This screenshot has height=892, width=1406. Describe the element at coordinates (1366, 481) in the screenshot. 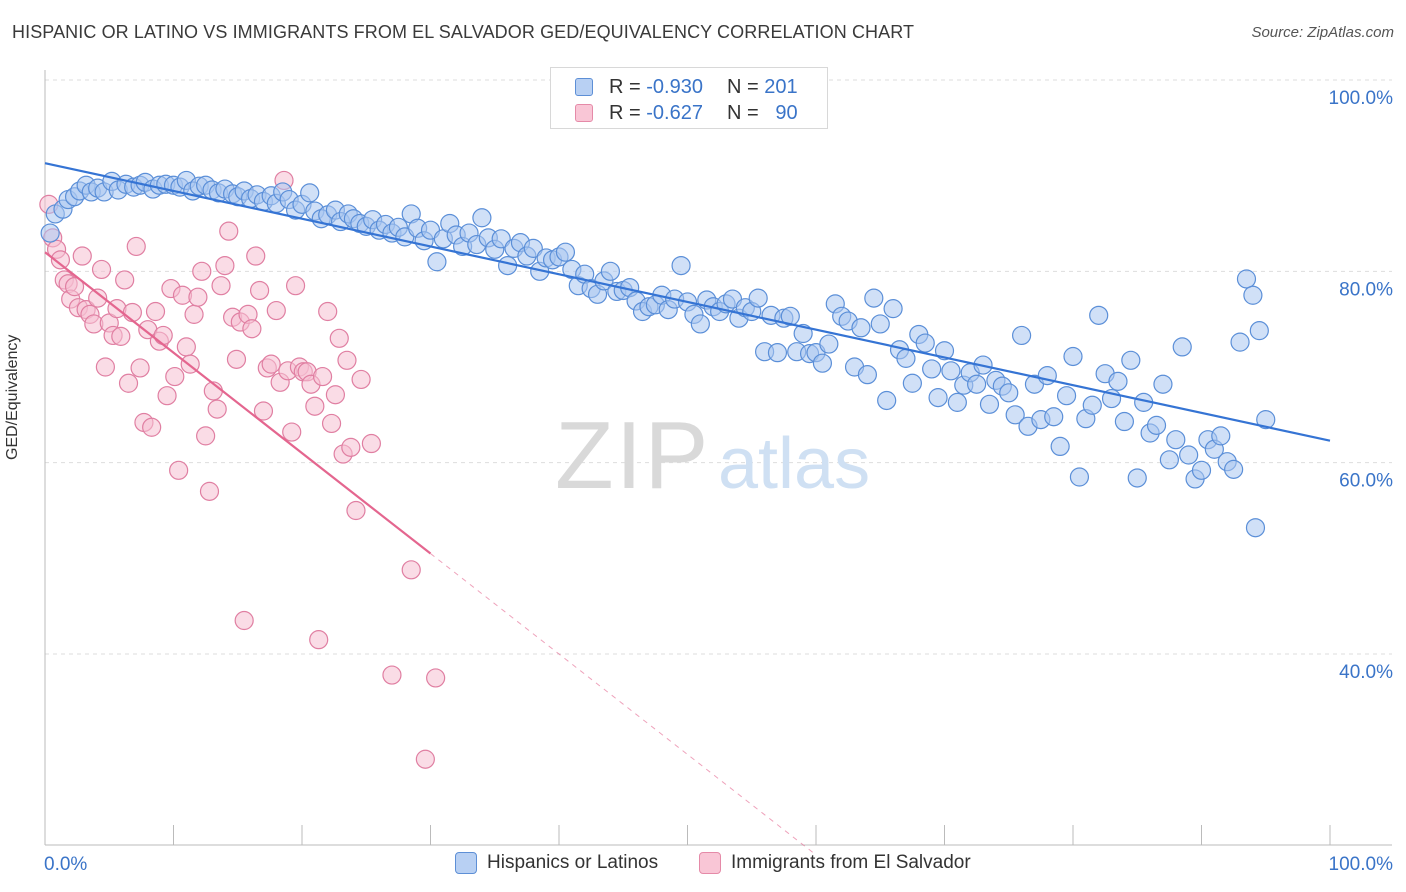

I see `y-tick-label: 60.0%` at that location.